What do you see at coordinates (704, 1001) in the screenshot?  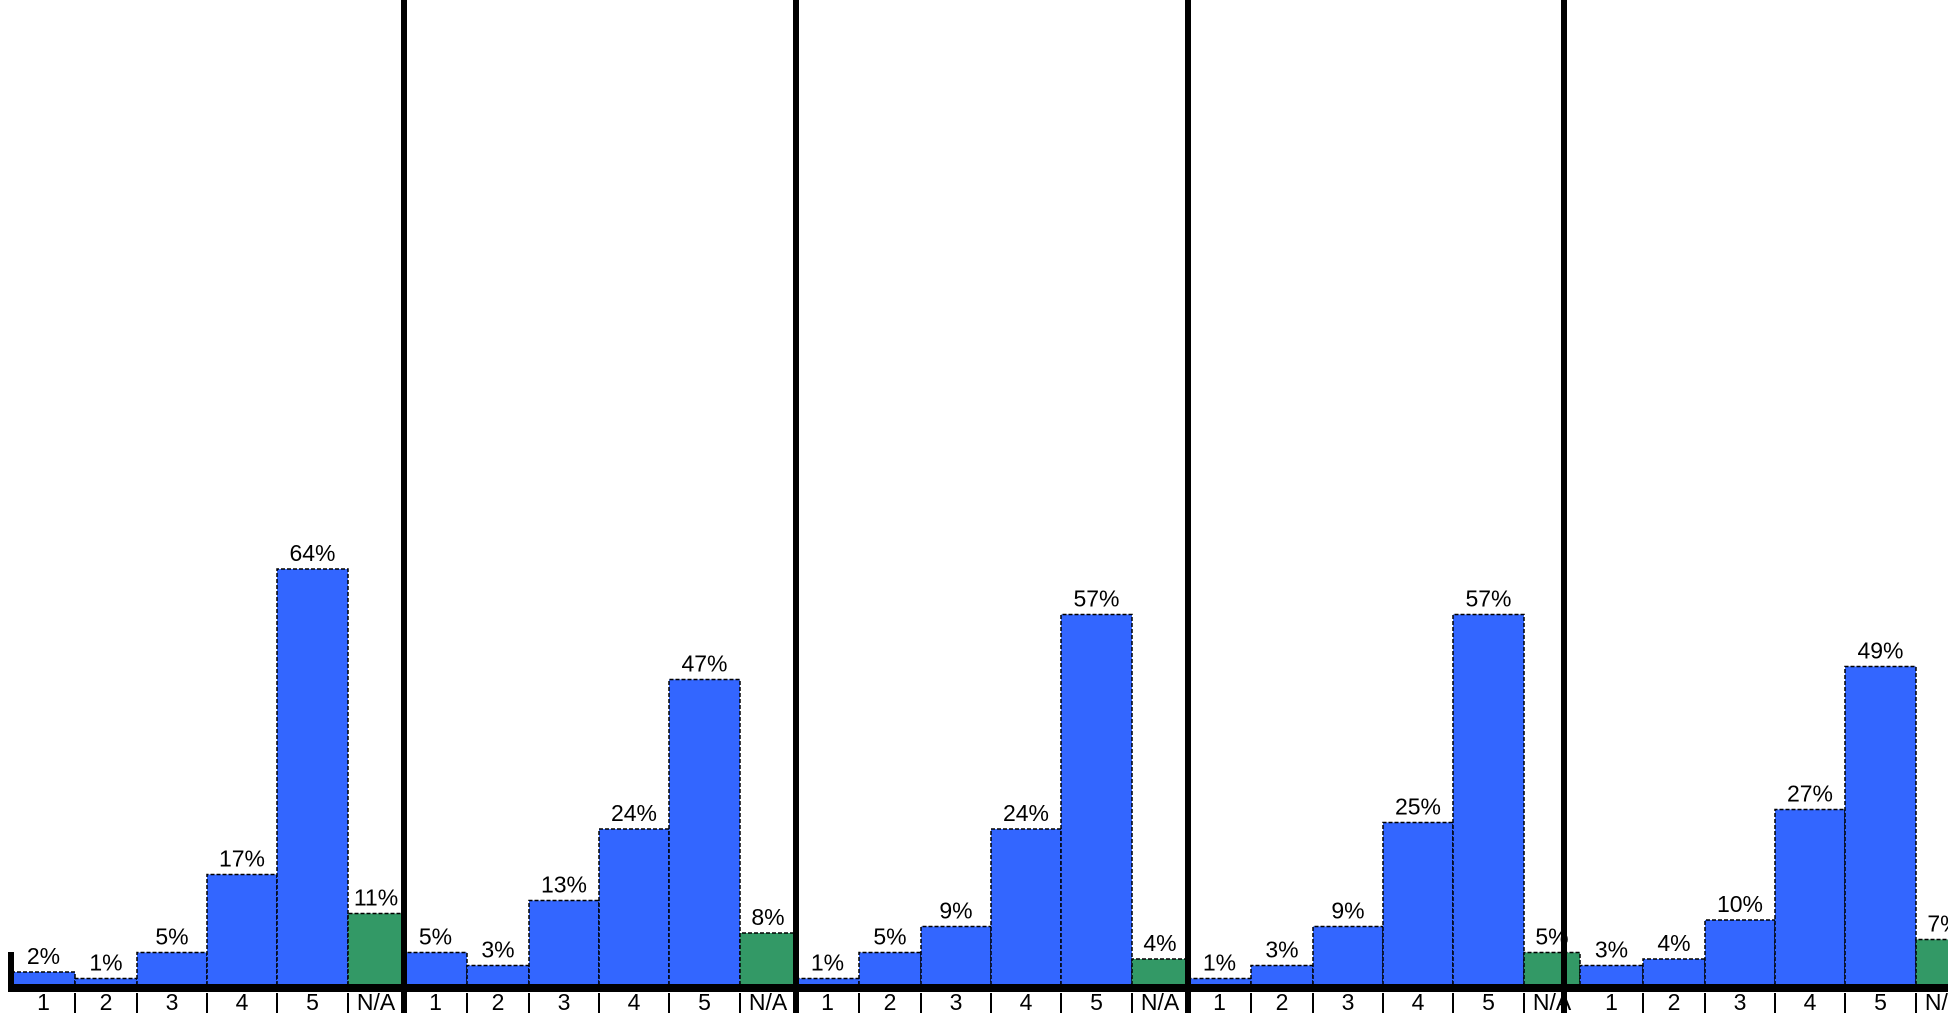 I see `tick-label-g2-5: 5` at bounding box center [704, 1001].